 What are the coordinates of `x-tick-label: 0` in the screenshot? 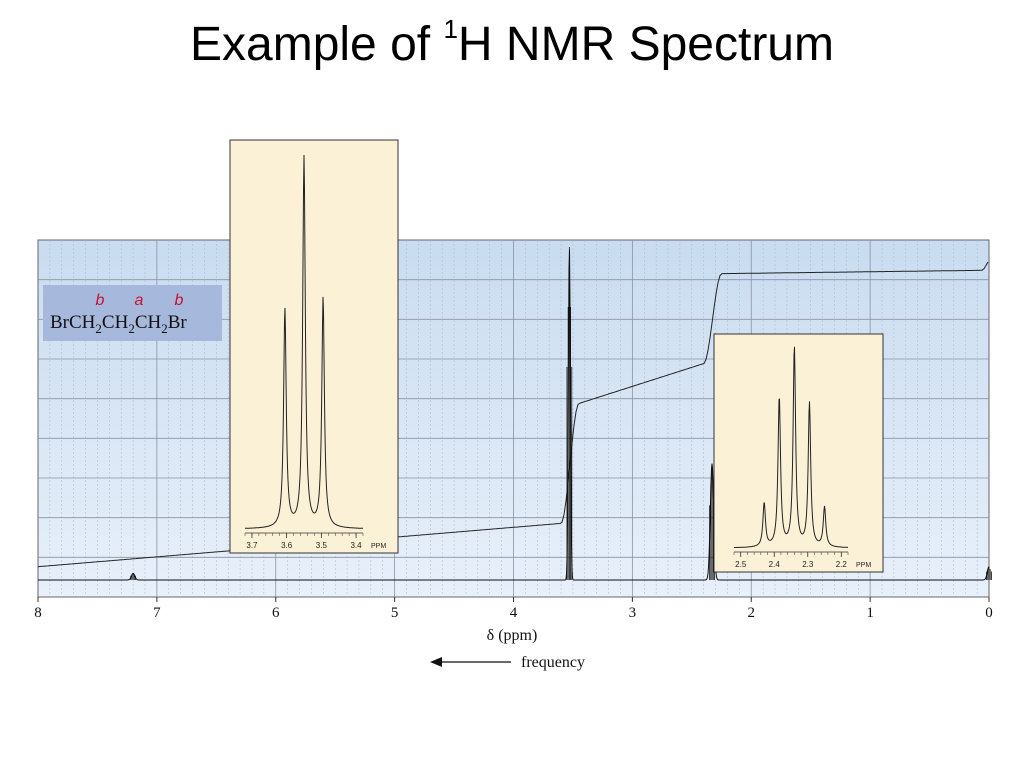 It's located at (989, 613).